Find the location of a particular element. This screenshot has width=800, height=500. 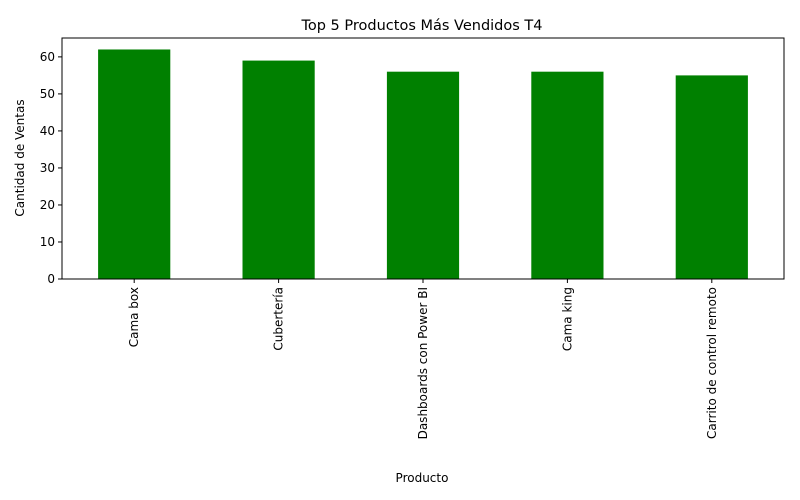

x-tick-label: Dashboards con Power BI is located at coordinates (423, 363).